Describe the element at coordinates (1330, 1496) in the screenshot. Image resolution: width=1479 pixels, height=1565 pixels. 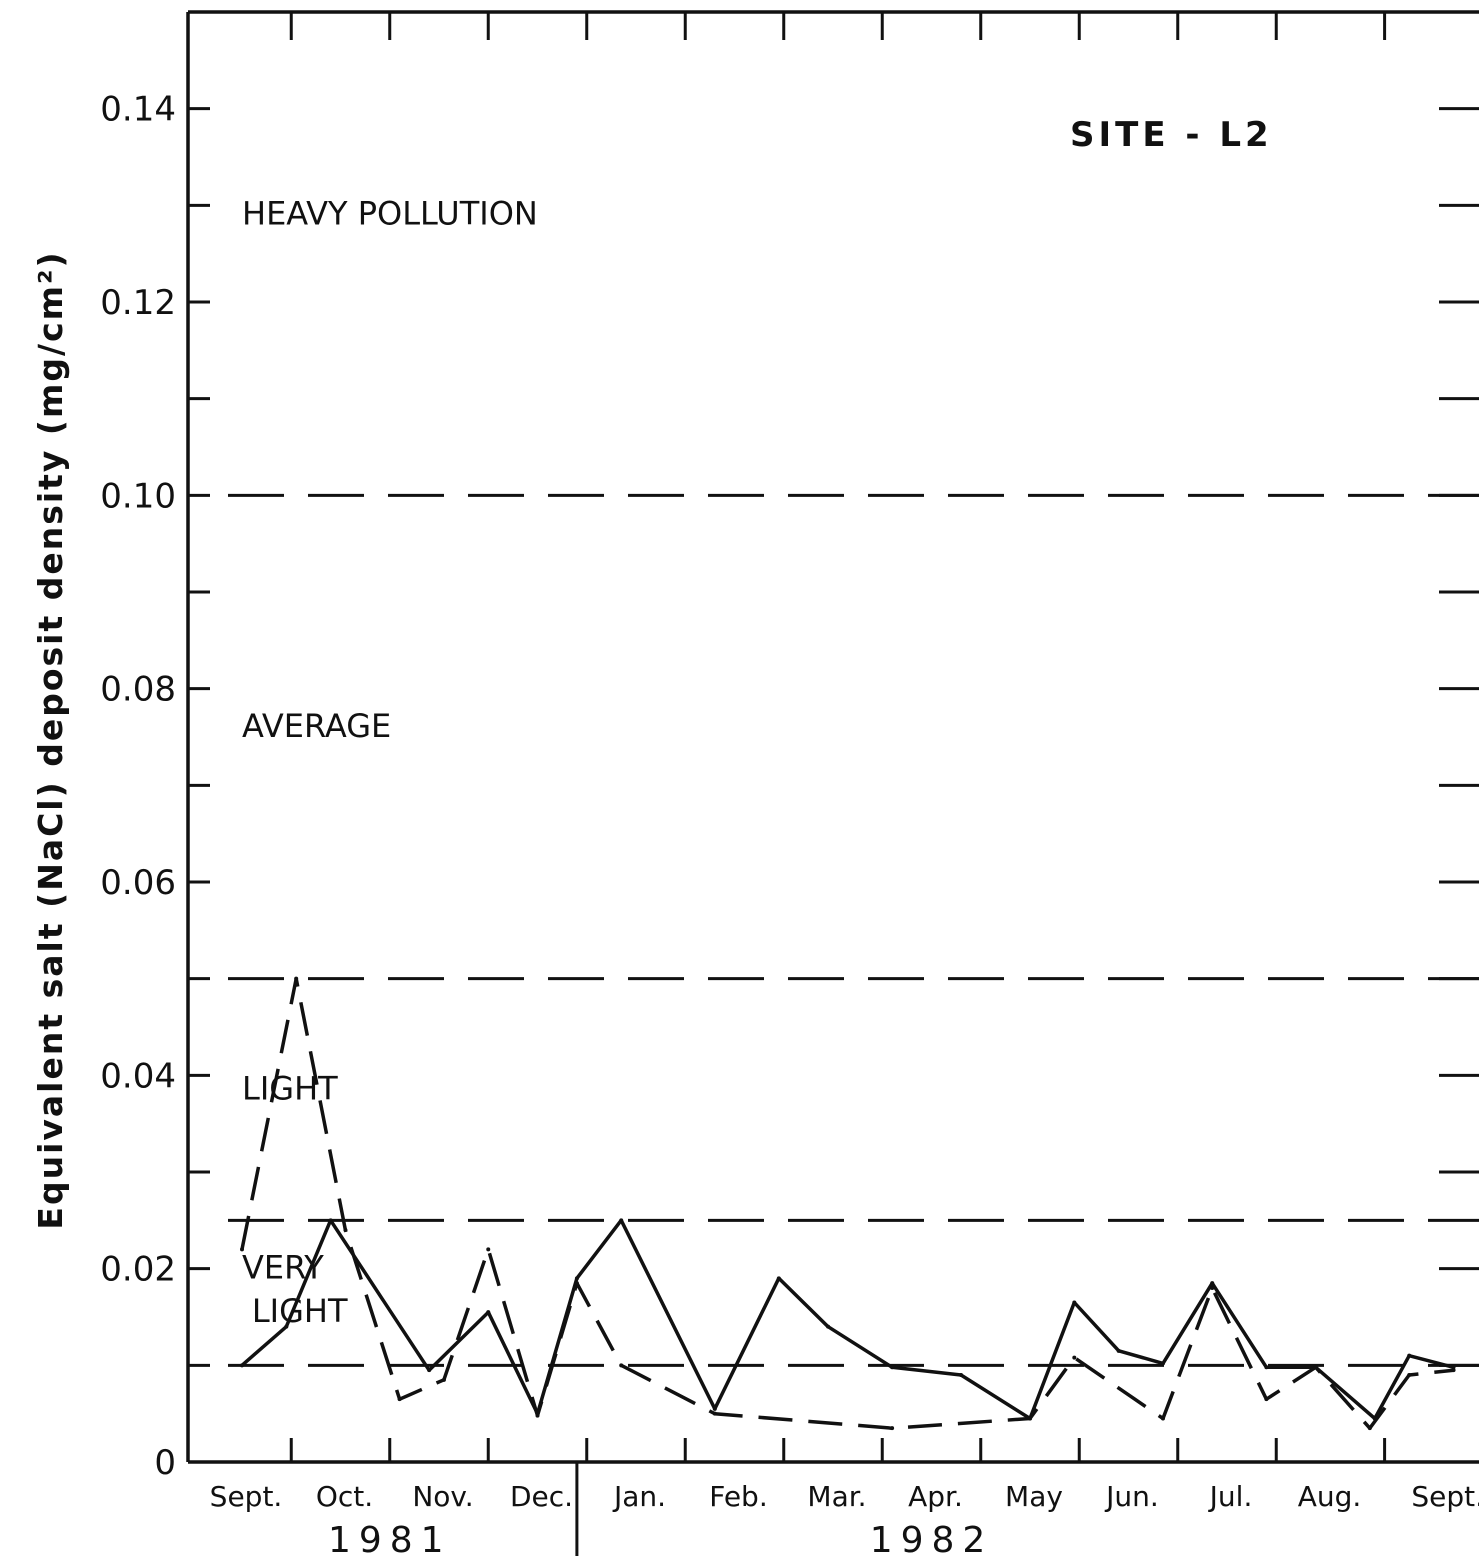
I see `x-tick-label: Aug.` at that location.